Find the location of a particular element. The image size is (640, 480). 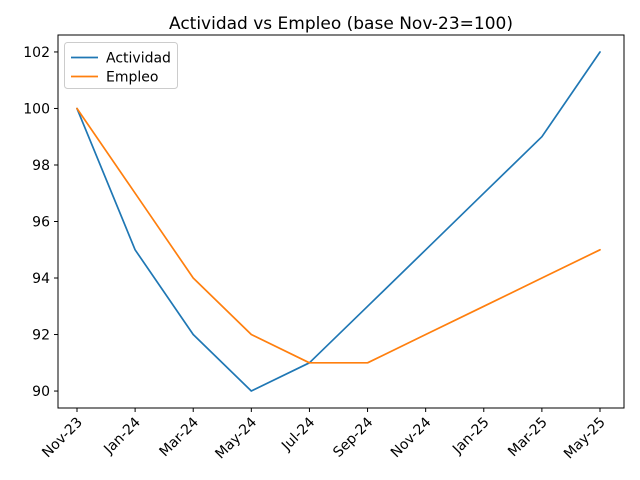

x-tick-label: Nov-23 is located at coordinates (62, 438).